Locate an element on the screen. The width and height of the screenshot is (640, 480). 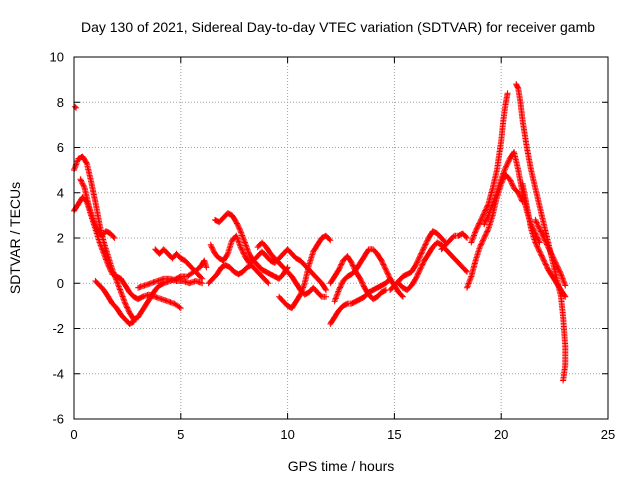
series-track-s is located at coordinates (489, 168).